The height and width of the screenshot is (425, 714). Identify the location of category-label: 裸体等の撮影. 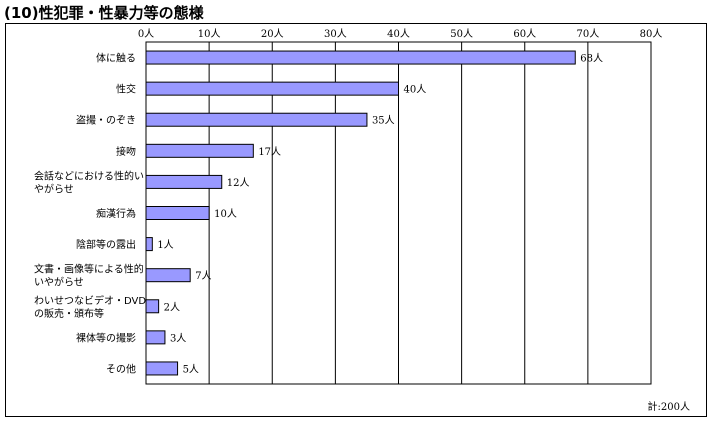
(106, 337).